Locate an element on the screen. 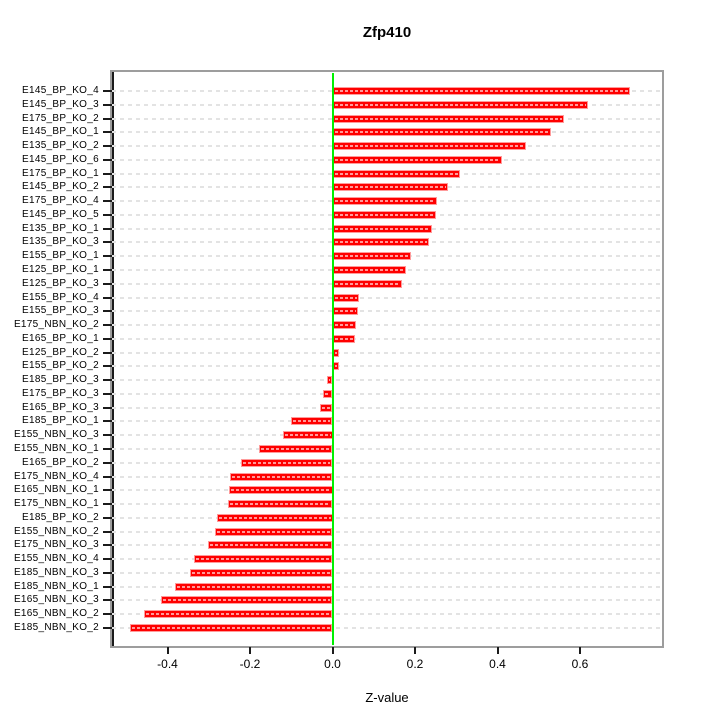  y-axis-label: E145_BP_KO_3 is located at coordinates (60, 104).